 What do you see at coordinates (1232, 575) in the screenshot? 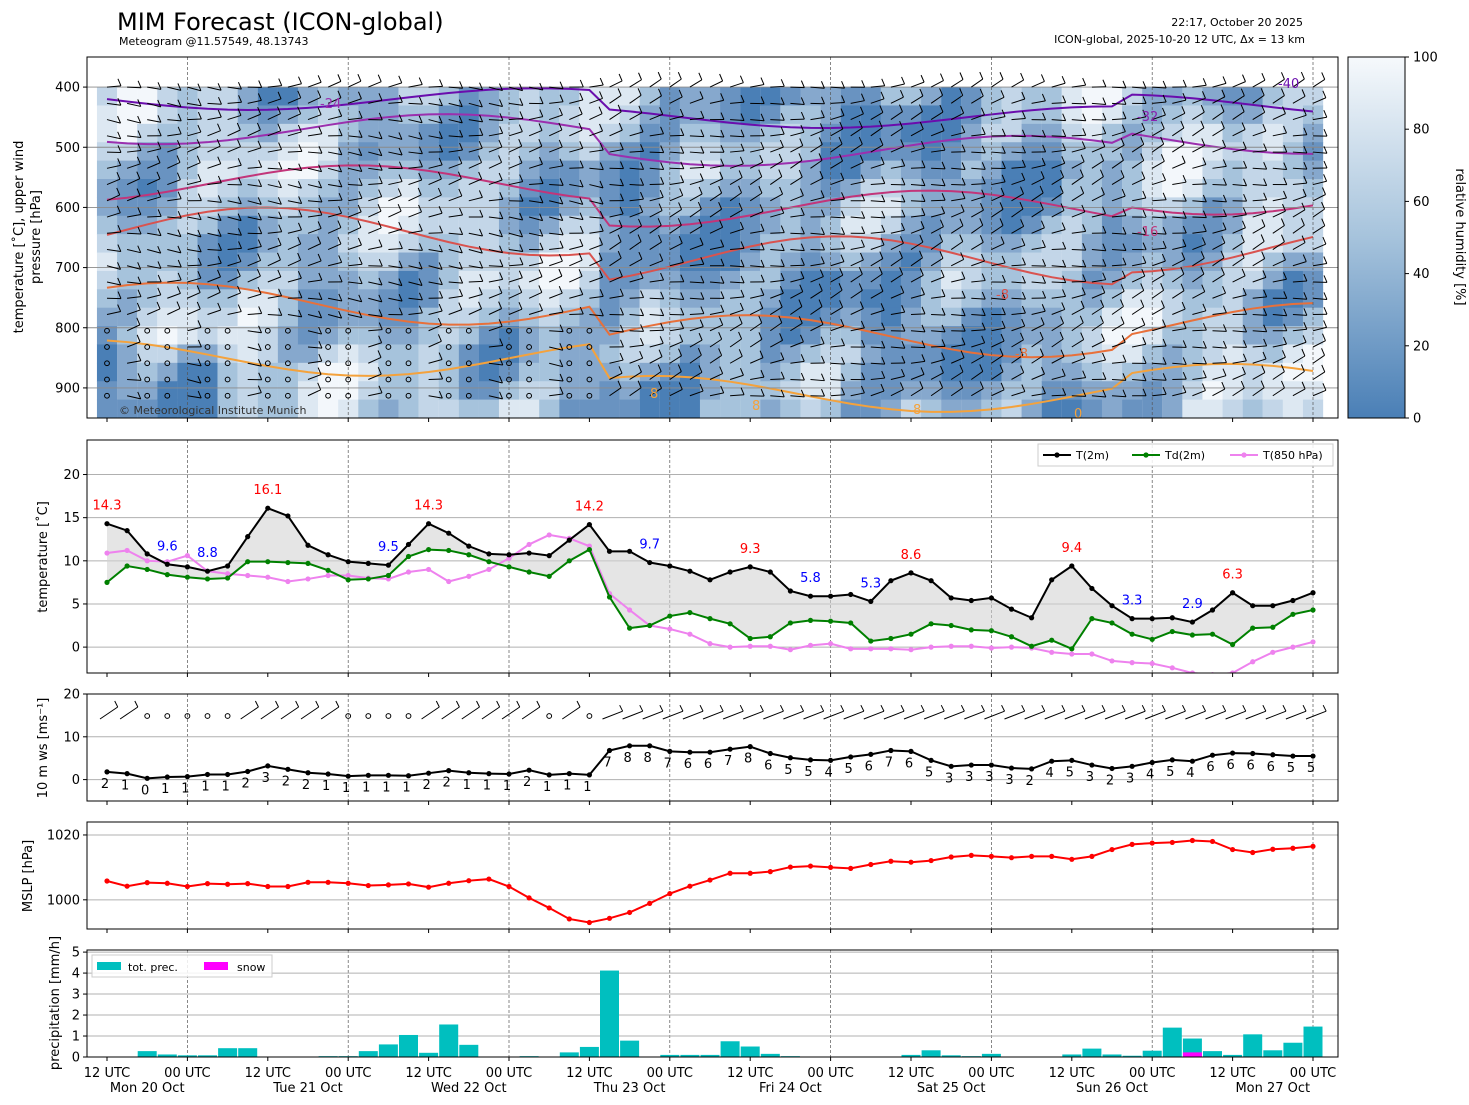
I see `extremum-label: 6.3` at bounding box center [1232, 575].